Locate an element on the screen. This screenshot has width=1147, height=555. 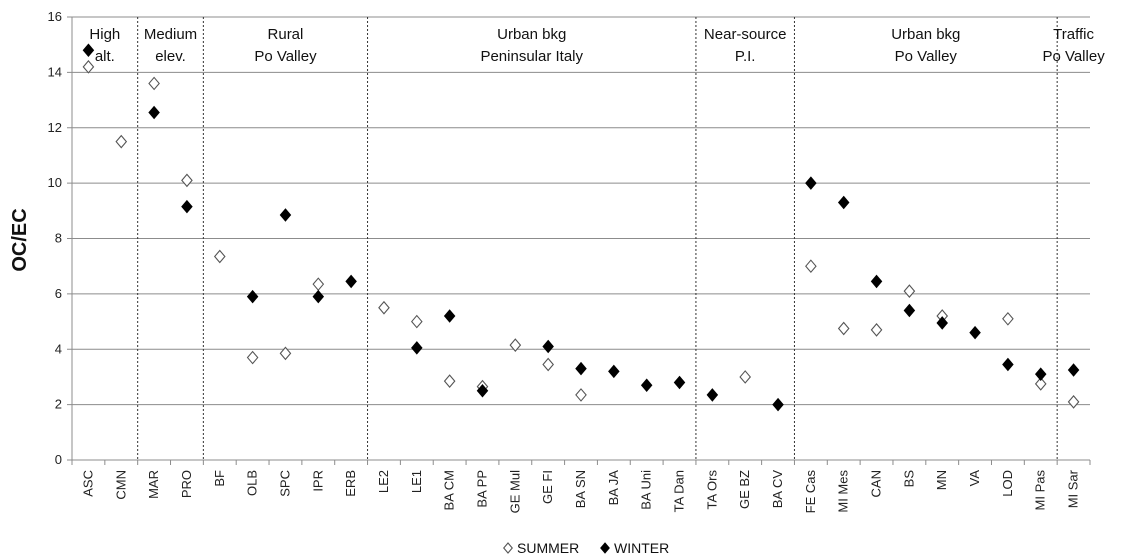
point-summer-mar is located at coordinates (154, 83).